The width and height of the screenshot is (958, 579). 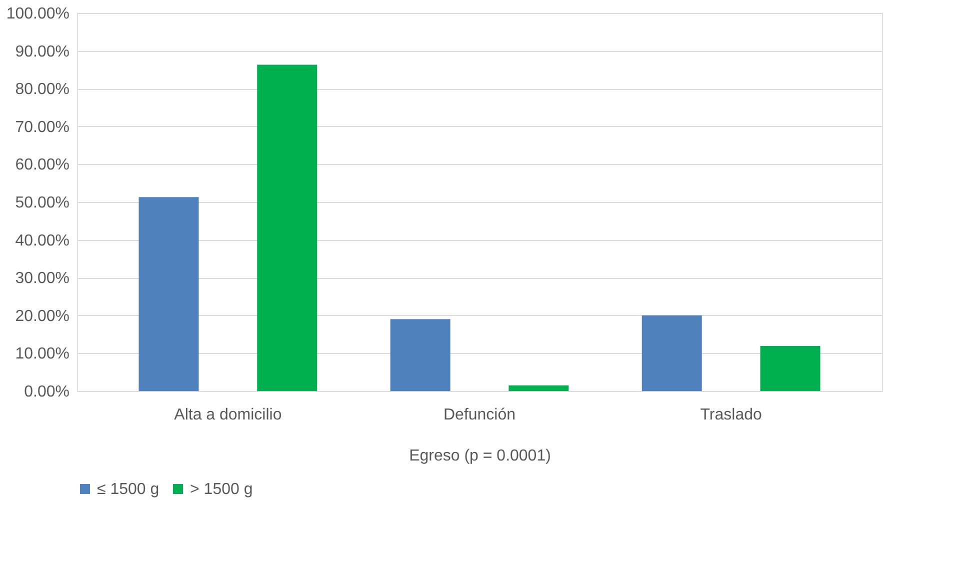 I want to click on y-tick-label: 30.00%, so click(x=42, y=279).